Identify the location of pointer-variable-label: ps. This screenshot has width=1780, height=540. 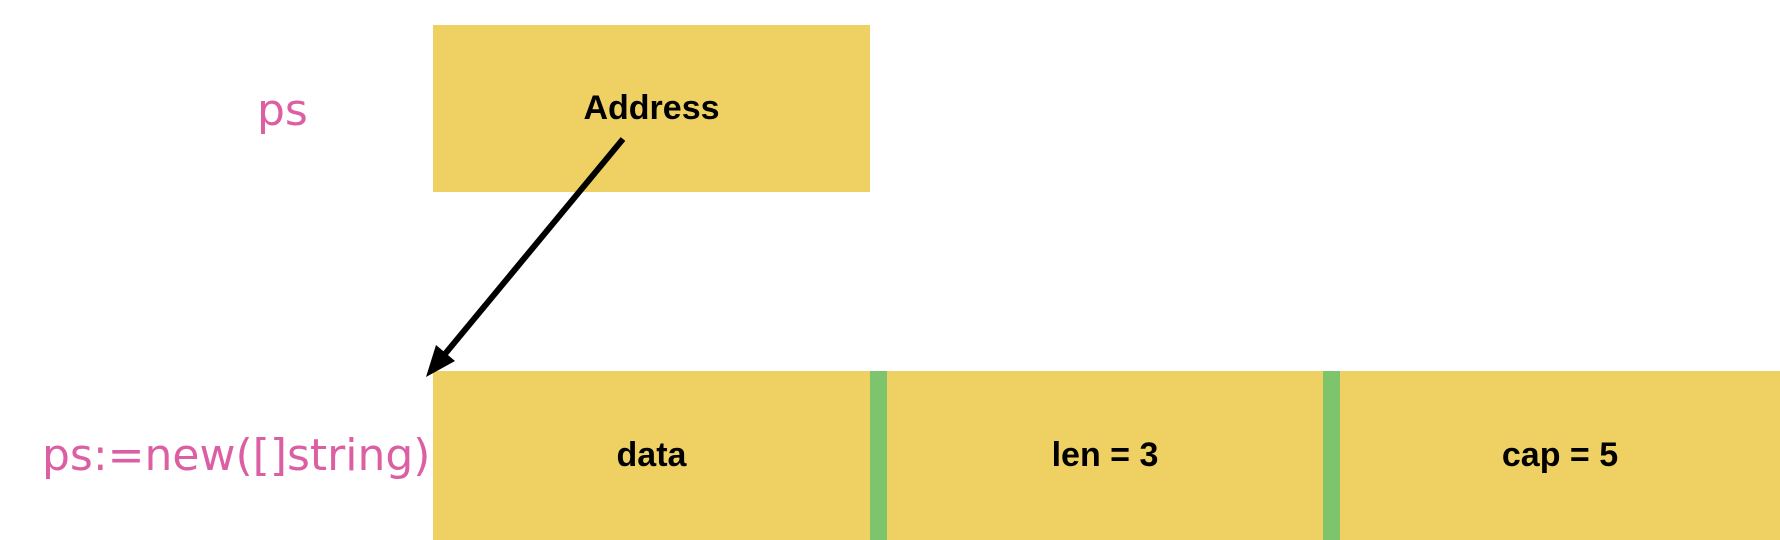
(282, 110).